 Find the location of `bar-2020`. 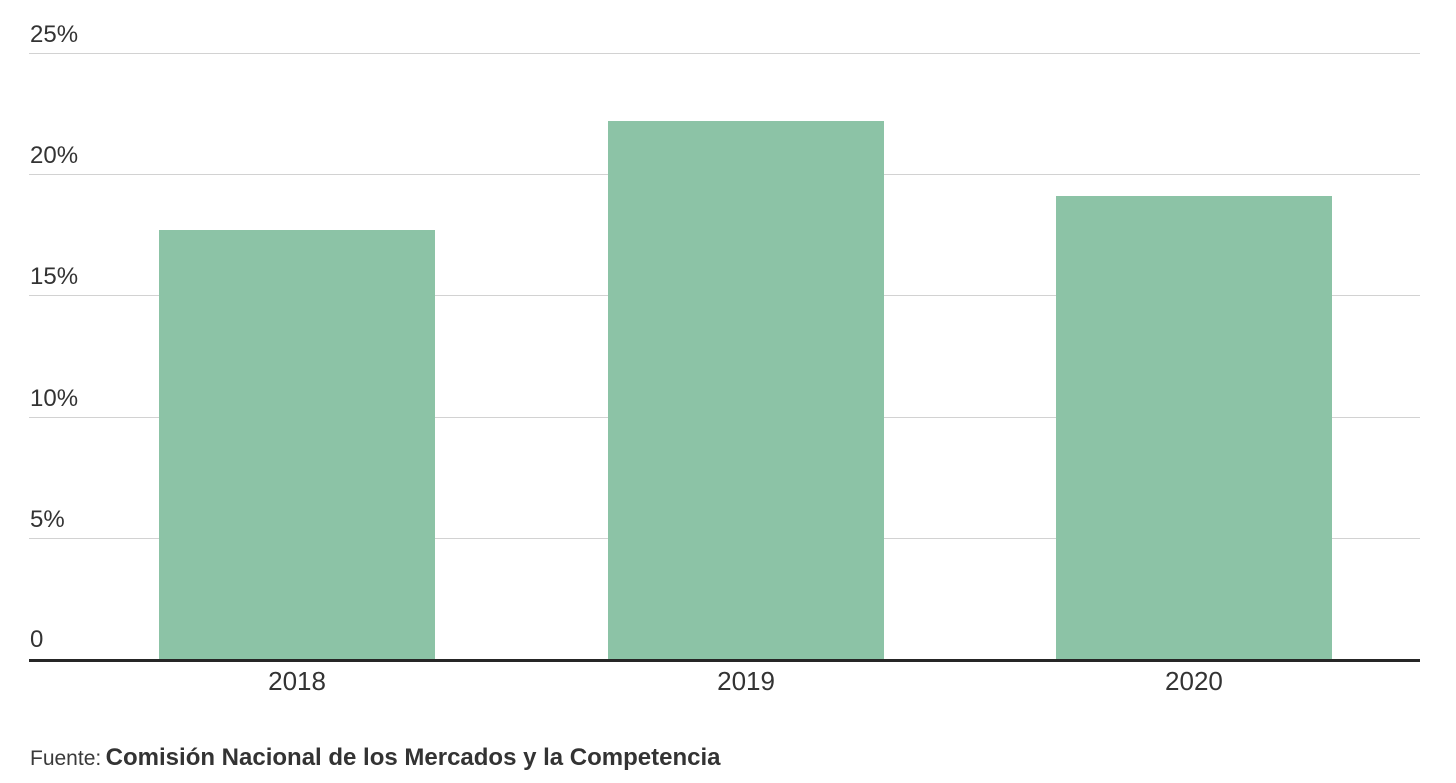

bar-2020 is located at coordinates (1193, 427).